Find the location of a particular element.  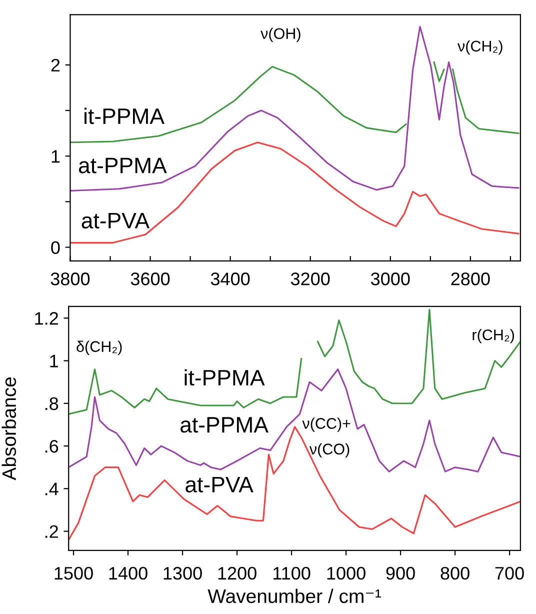

y-tick-label: 2 is located at coordinates (55, 65).